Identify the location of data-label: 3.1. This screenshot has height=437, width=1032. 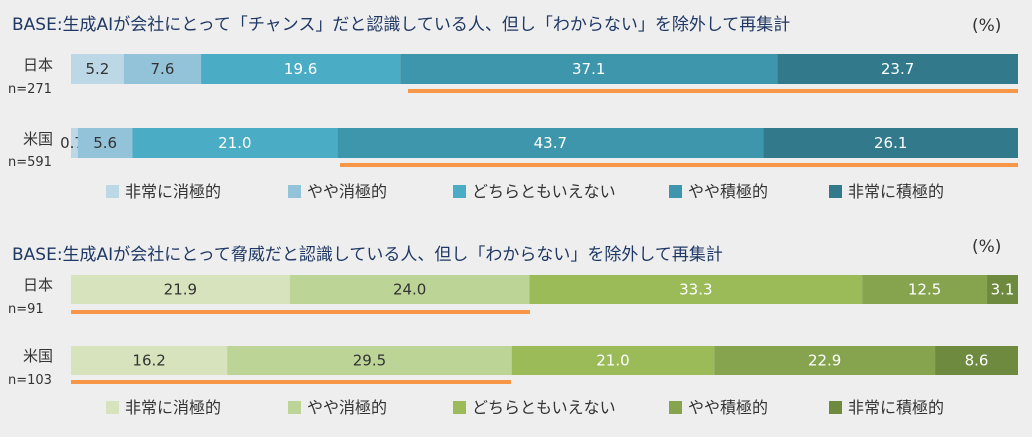
(1003, 290).